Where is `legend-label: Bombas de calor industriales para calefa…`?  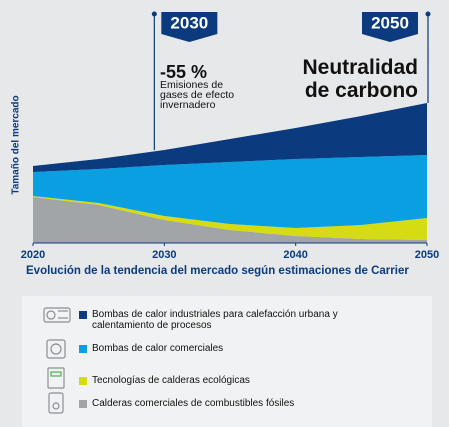
legend-label: Bombas de calor industriales para calefa… is located at coordinates (215, 320).